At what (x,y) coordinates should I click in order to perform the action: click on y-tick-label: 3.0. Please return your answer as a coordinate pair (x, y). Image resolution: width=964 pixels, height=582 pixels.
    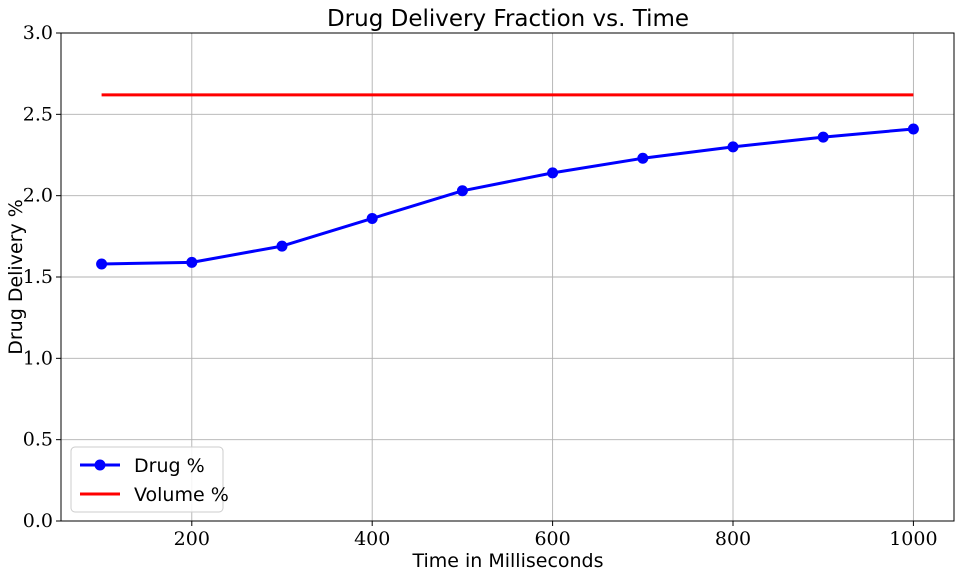
    Looking at the image, I should click on (38, 33).